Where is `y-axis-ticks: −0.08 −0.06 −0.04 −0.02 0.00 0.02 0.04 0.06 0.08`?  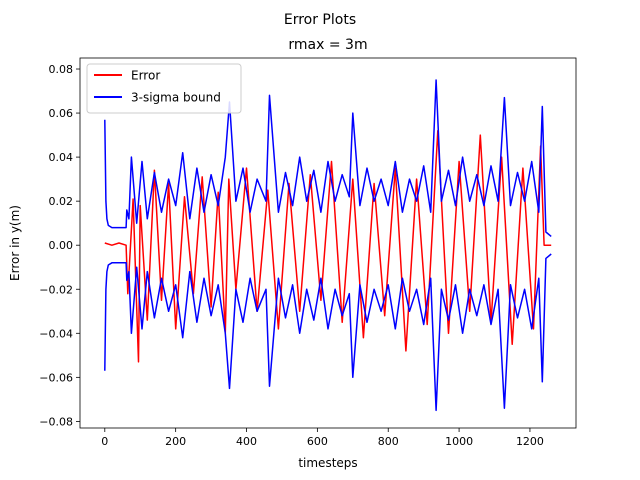
y-axis-ticks: −0.08 −0.06 −0.04 −0.02 0.00 0.02 0.04 0.06 0.08 is located at coordinates (59, 245).